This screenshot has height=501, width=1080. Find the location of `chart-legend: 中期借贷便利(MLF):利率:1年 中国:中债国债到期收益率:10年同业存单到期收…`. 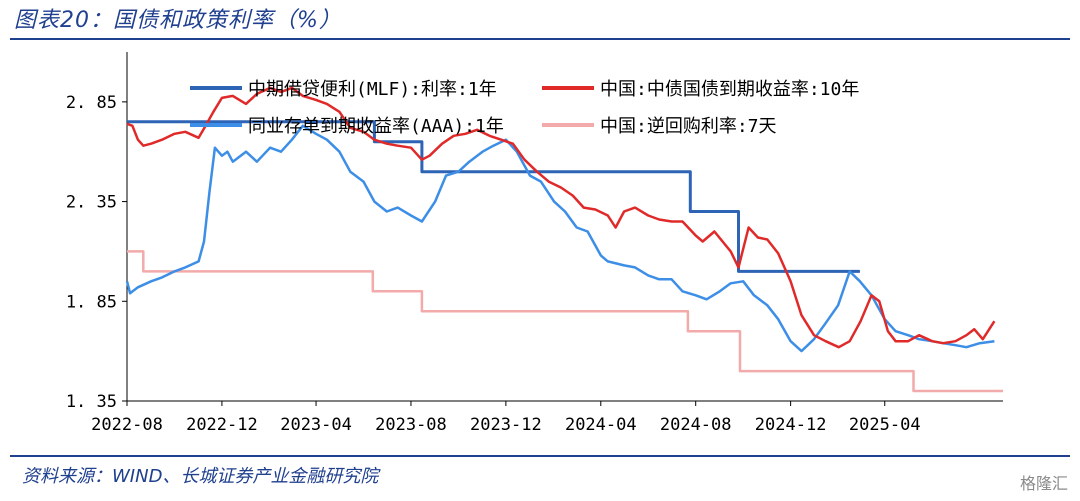

chart-legend: 中期借贷便利(MLF):利率:1年 中国:中债国债到期收益率:10年同业存单到期收… is located at coordinates (524, 108).